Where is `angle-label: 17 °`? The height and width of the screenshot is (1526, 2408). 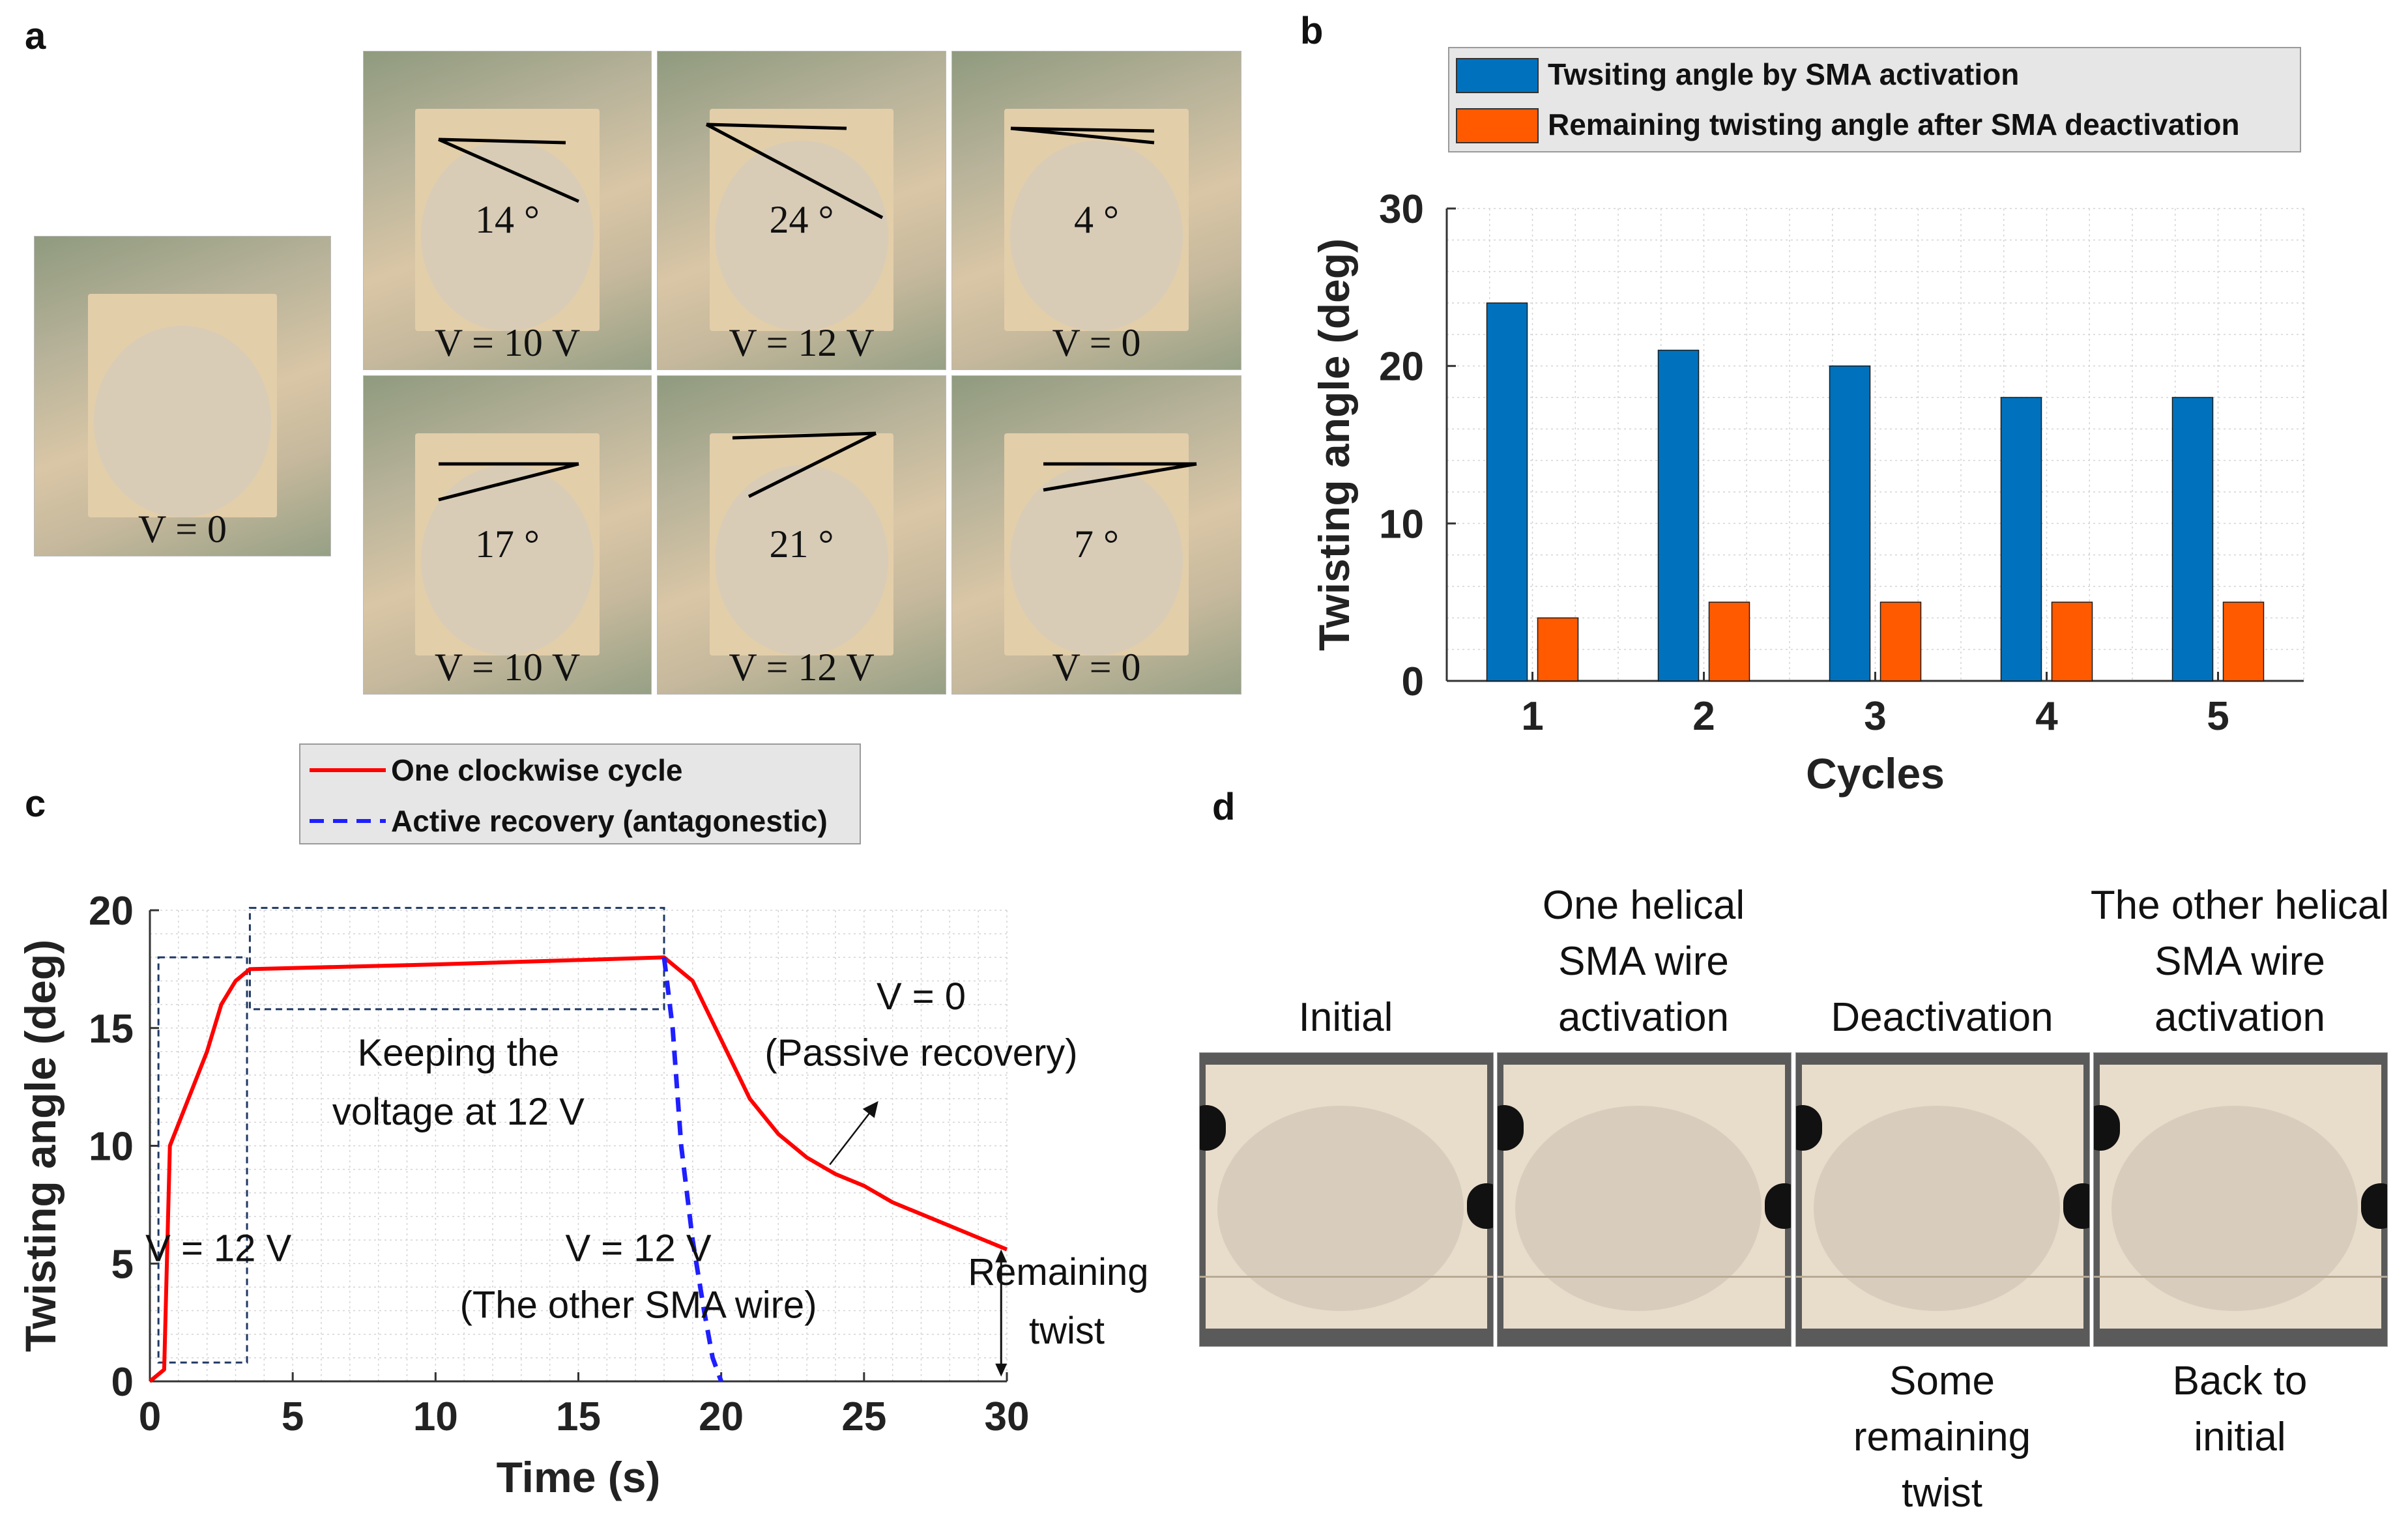 angle-label: 17 ° is located at coordinates (508, 544).